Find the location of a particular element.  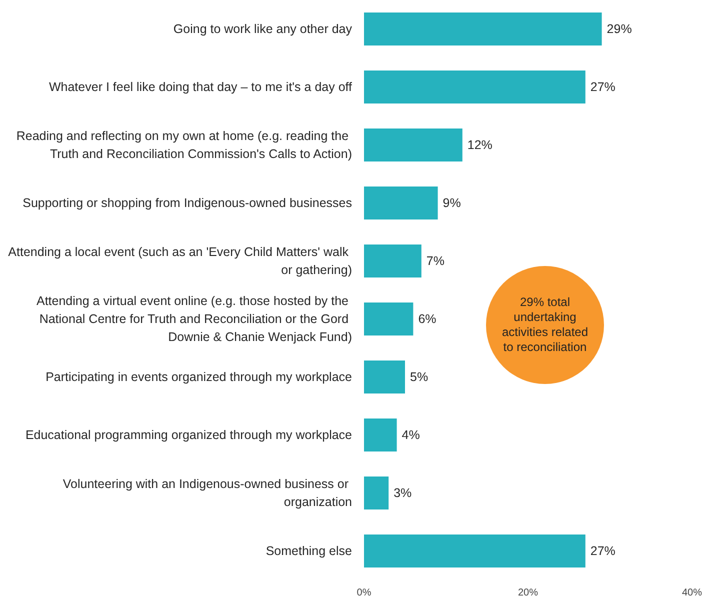

annotation: 29% total undertaking activities related to reconciliation is located at coordinates (545, 325).